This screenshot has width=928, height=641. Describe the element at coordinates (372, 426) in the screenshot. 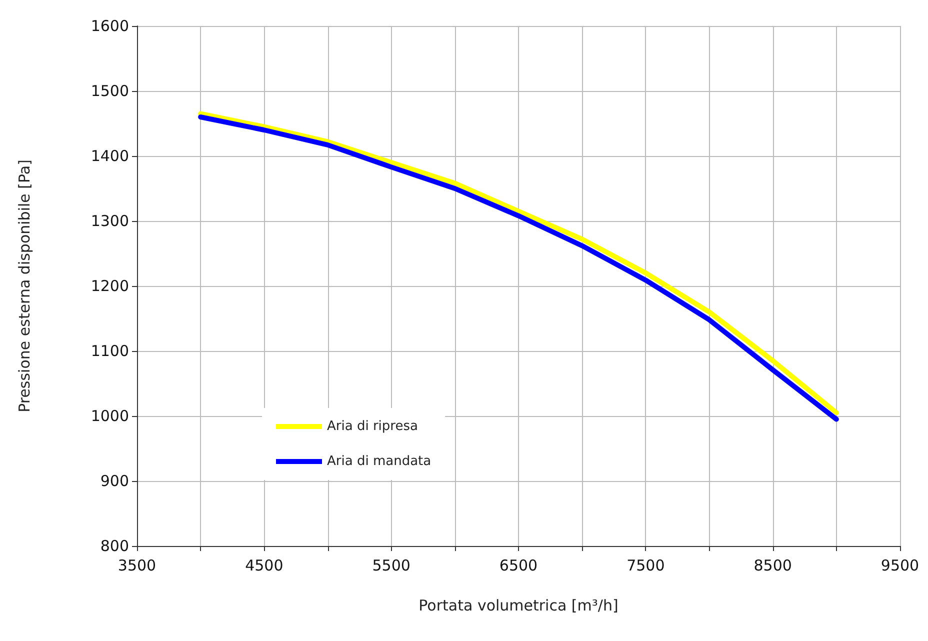

I see `legend-label: Aria di ripresa` at that location.